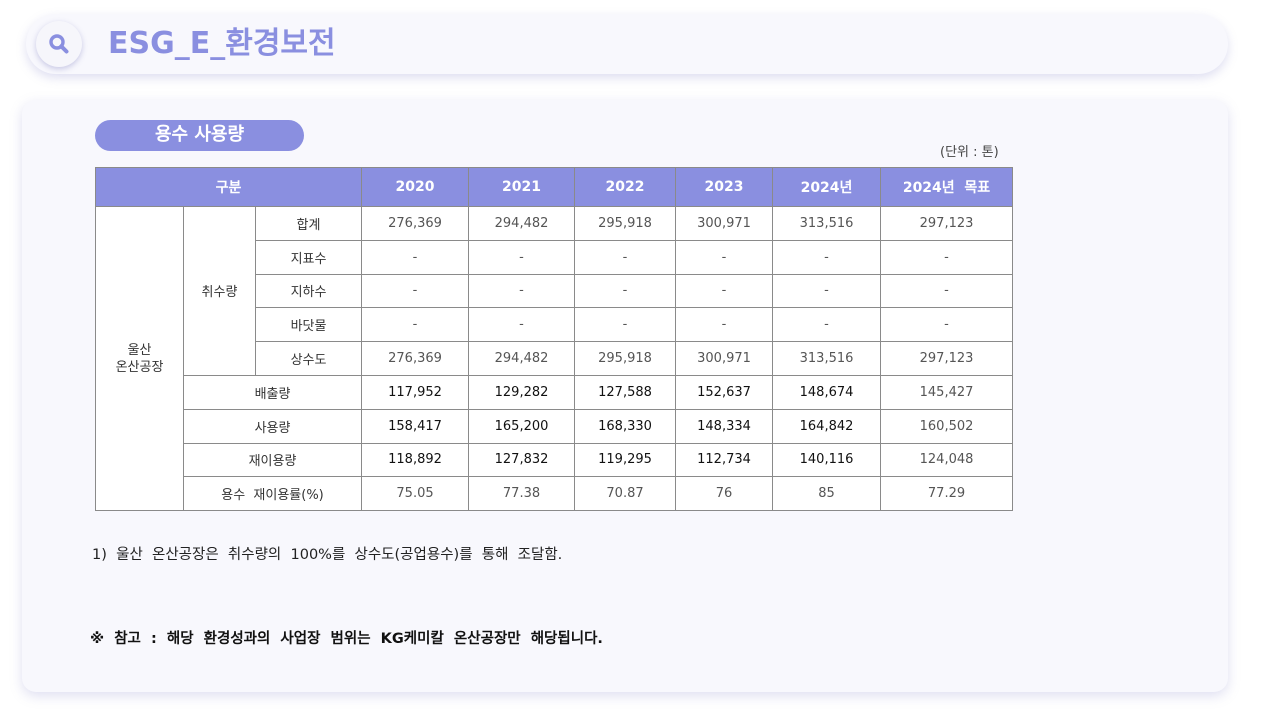 The width and height of the screenshot is (1280, 720). What do you see at coordinates (308, 325) in the screenshot?
I see `row-label: 바닷물` at bounding box center [308, 325].